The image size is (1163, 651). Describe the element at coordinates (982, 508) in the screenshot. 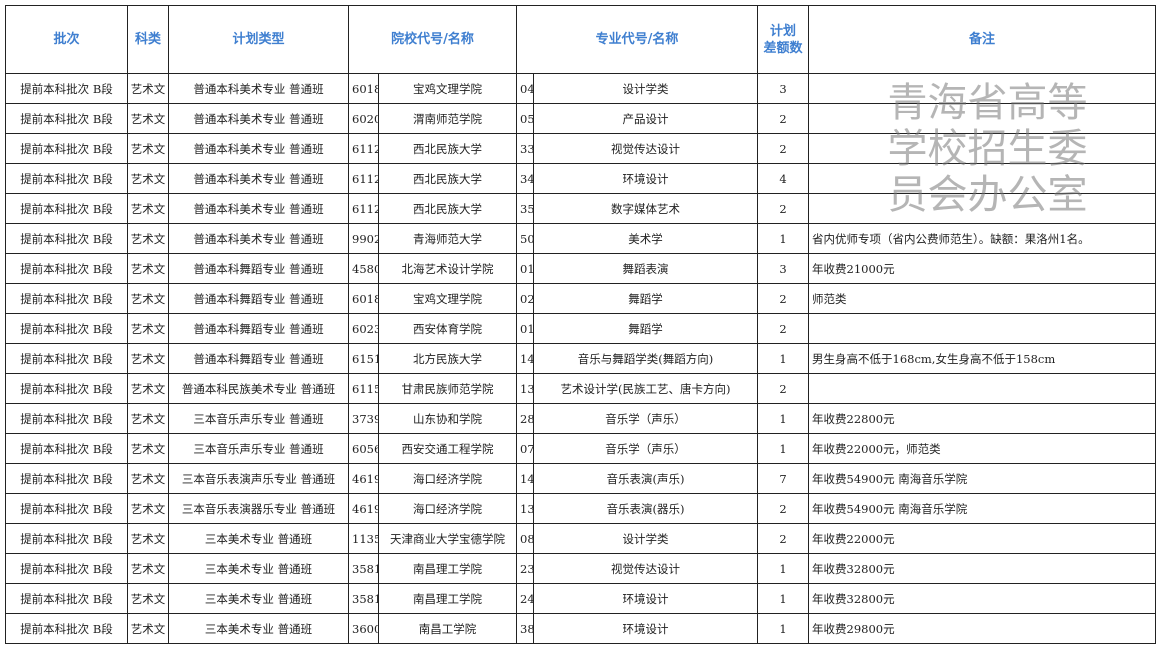

I see `cell-remarks: 年收费54900元 南海音乐学院` at that location.